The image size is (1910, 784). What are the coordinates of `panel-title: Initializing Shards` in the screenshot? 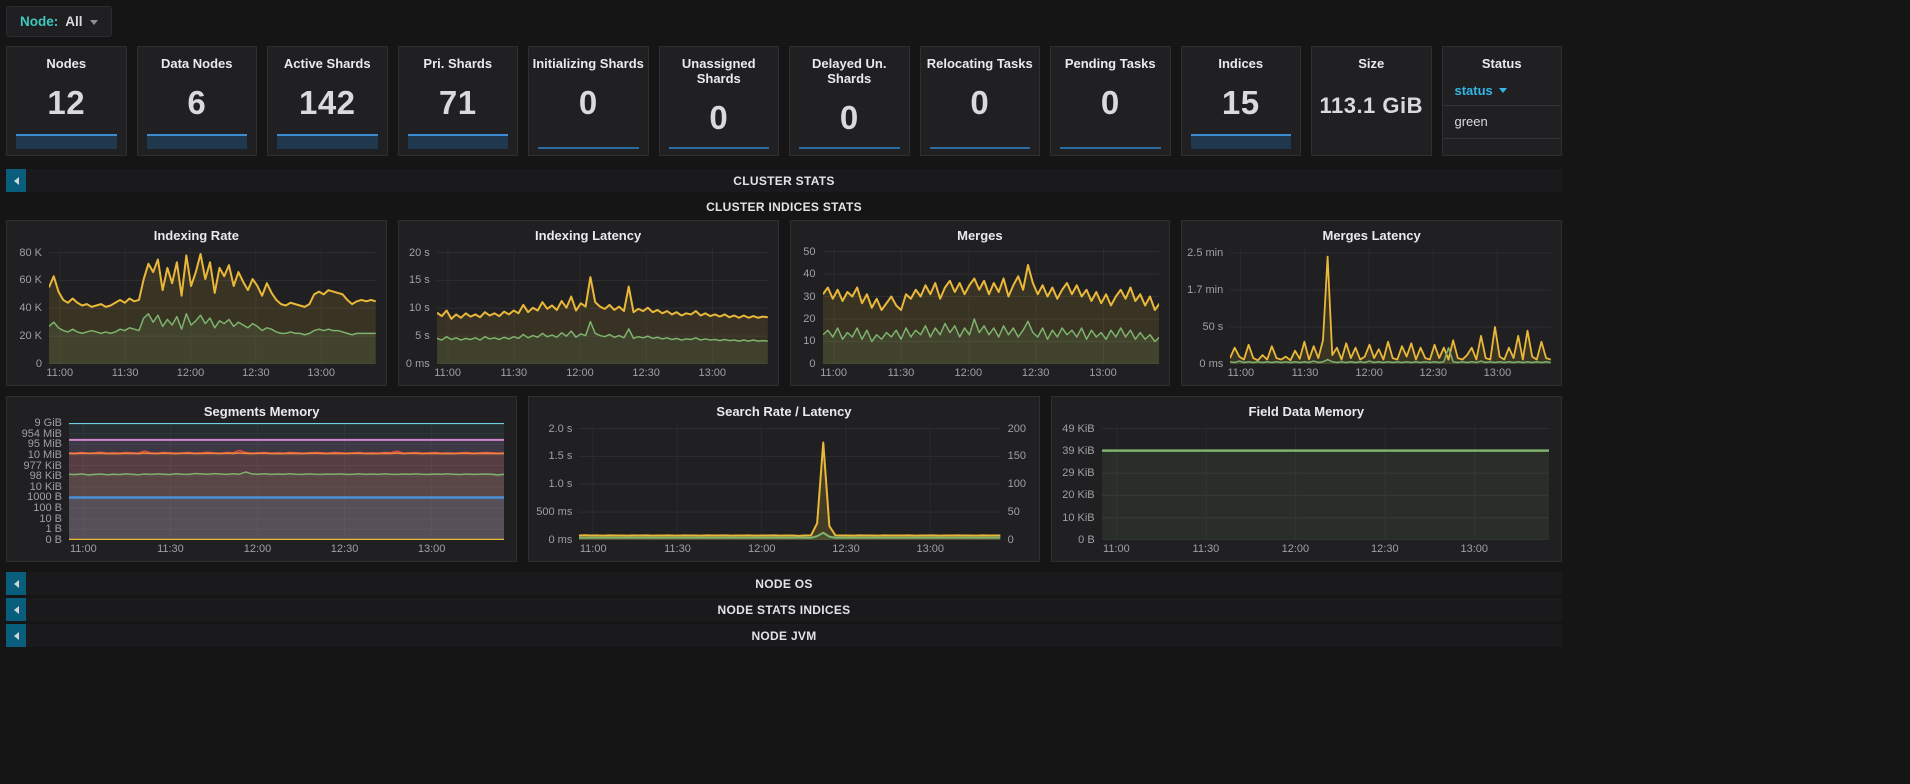 It's located at (588, 63).